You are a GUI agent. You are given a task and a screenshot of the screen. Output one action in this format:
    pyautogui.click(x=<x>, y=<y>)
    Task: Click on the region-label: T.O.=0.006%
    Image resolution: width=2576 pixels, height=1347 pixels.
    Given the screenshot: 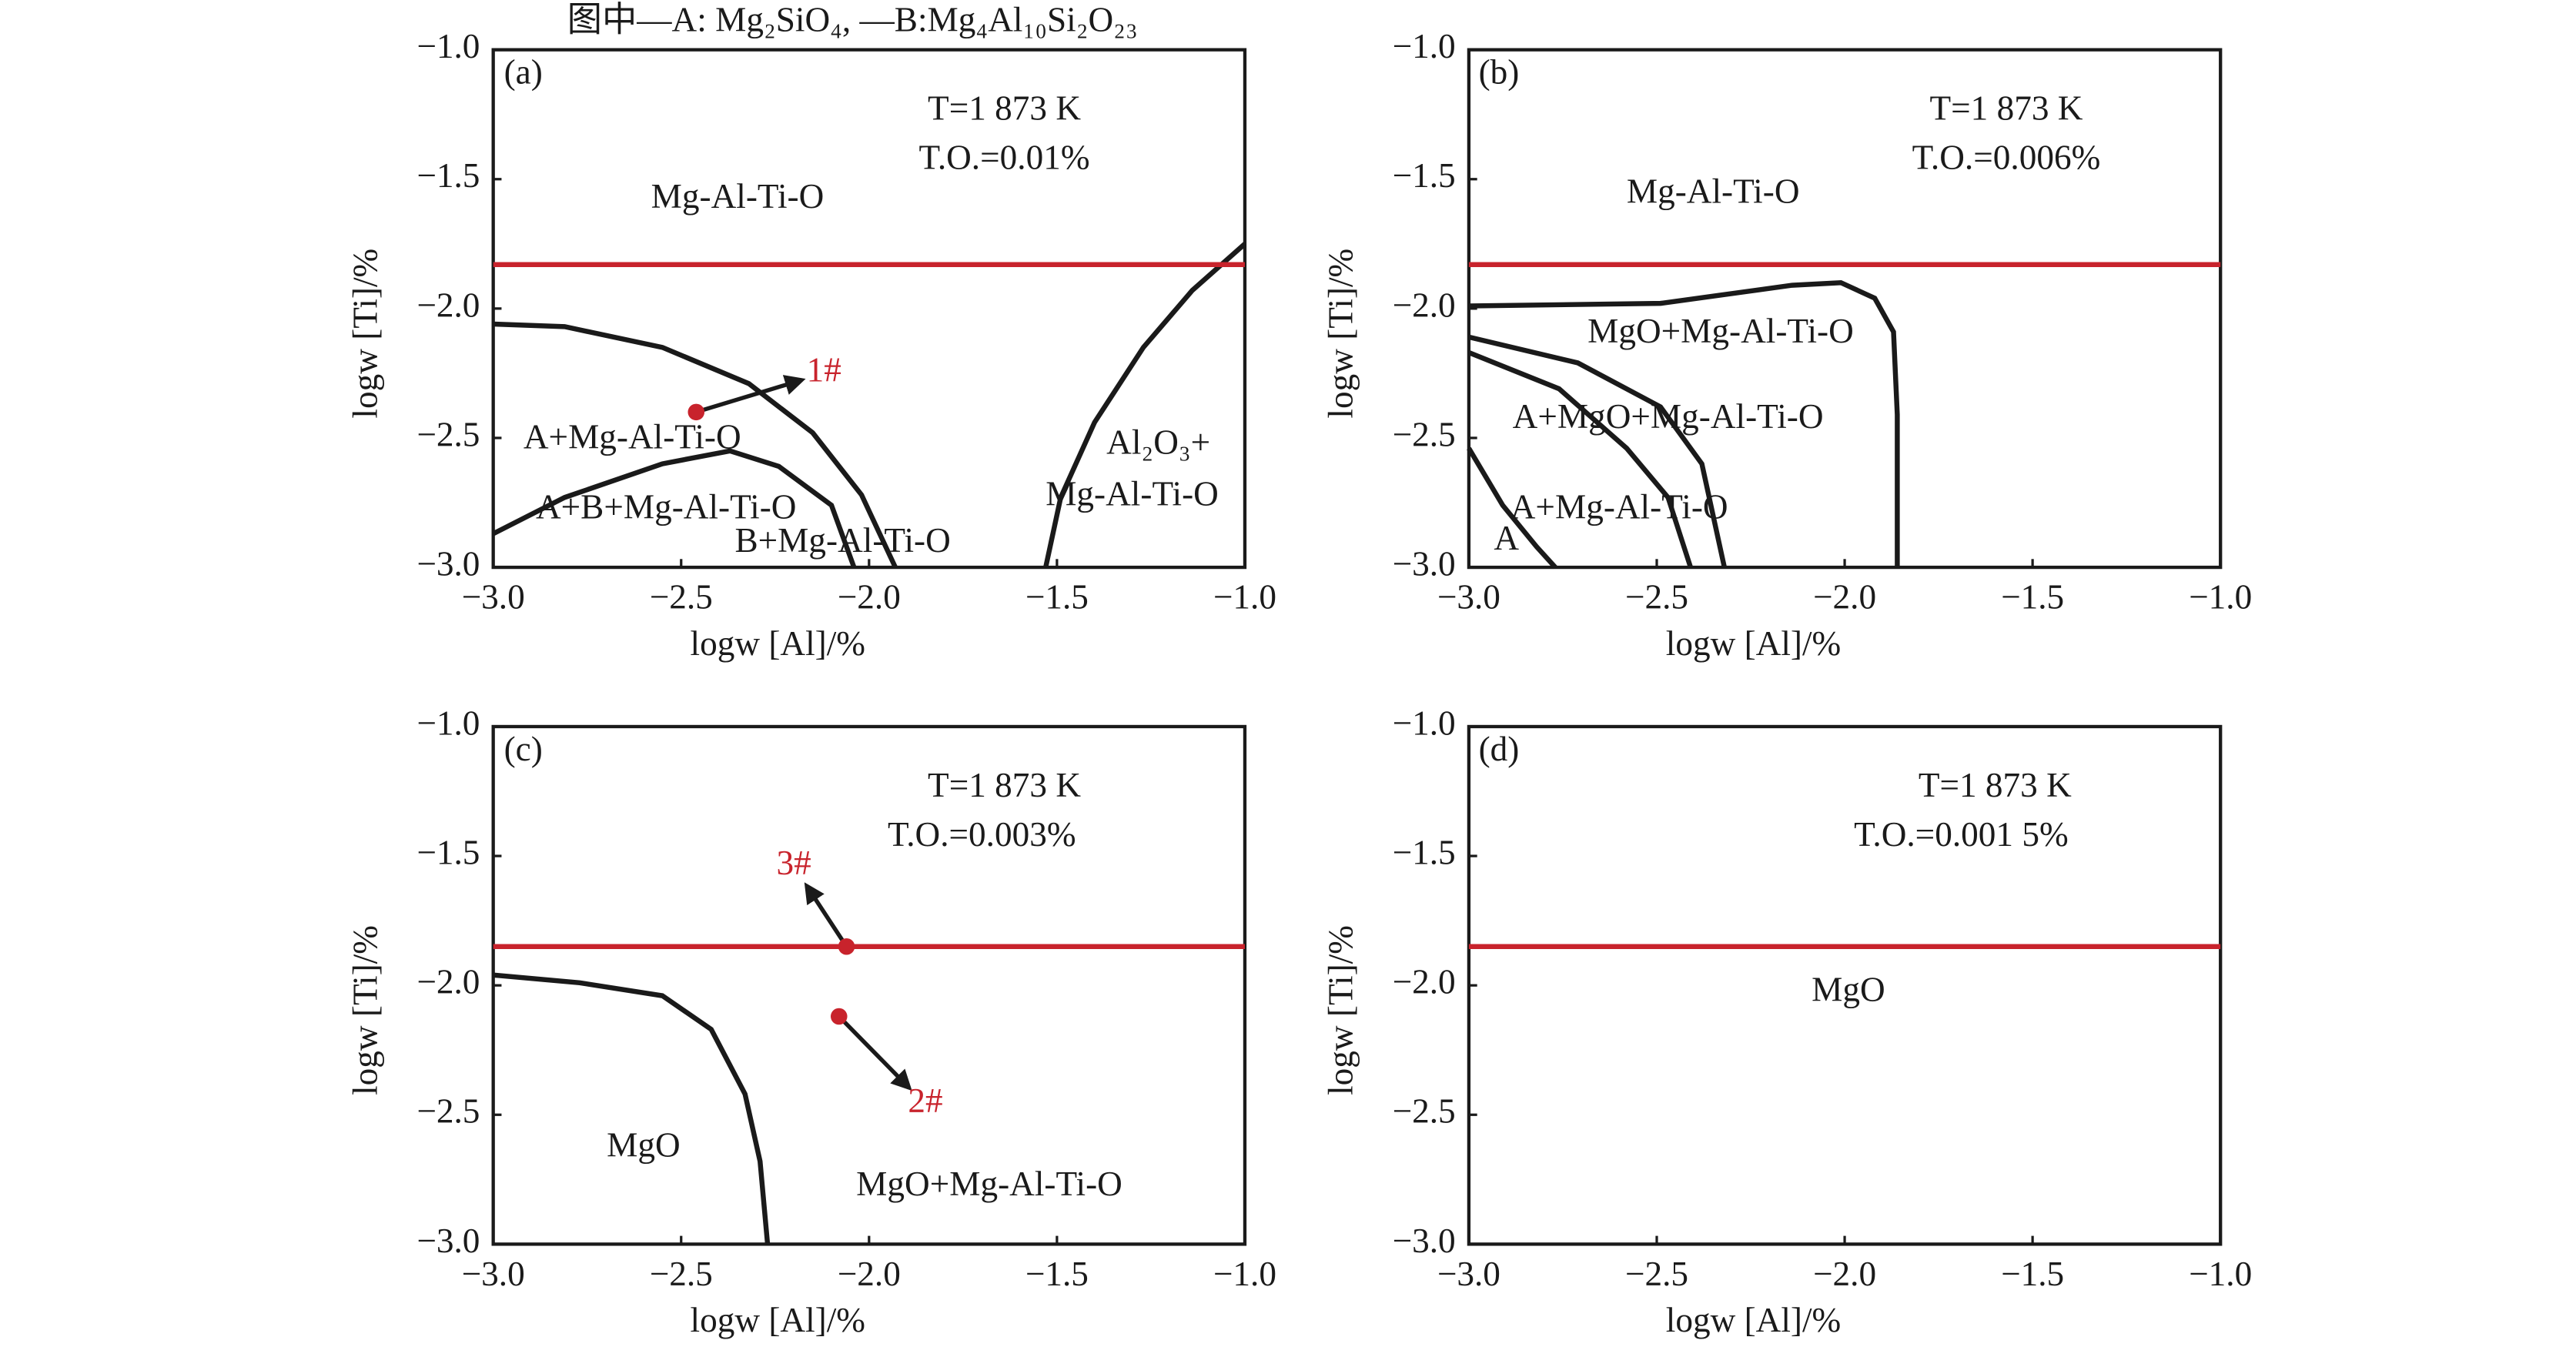 What is the action you would take?
    pyautogui.click(x=2006, y=158)
    